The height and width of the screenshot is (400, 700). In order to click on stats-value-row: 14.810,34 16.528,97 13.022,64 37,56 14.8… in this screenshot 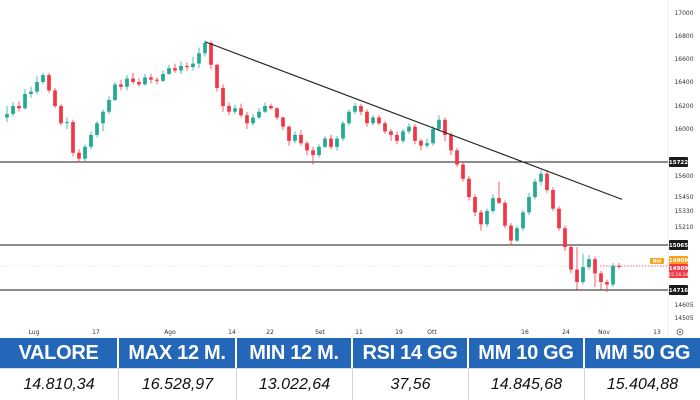, I will do `click(350, 384)`.